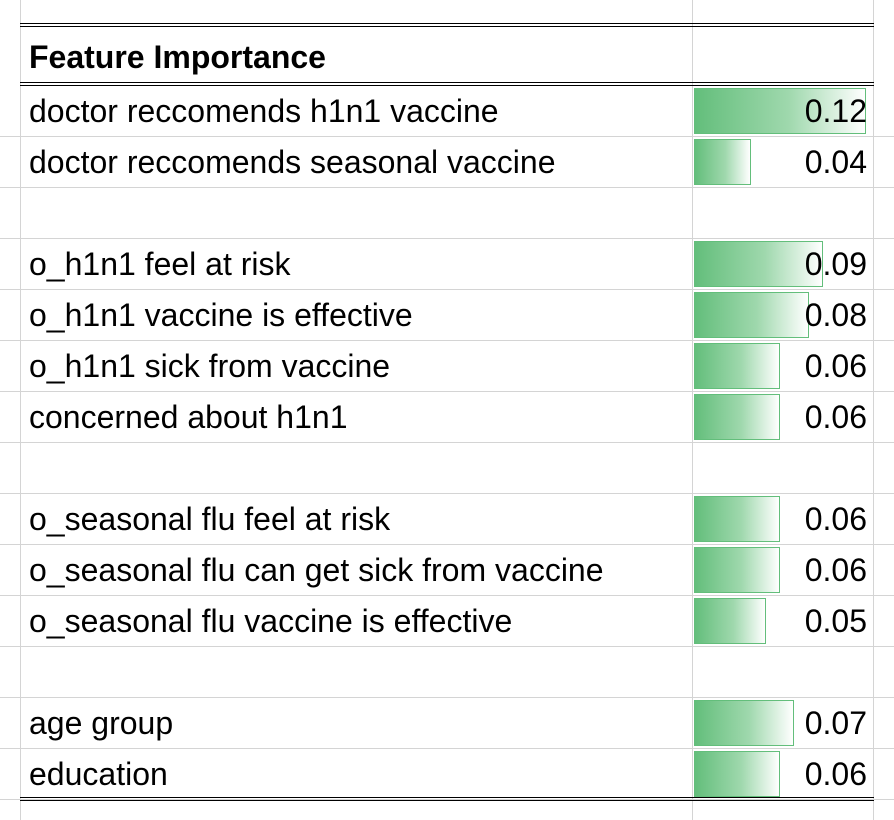 The width and height of the screenshot is (894, 820). What do you see at coordinates (447, 56) in the screenshot?
I see `header-row: Feature Importance` at bounding box center [447, 56].